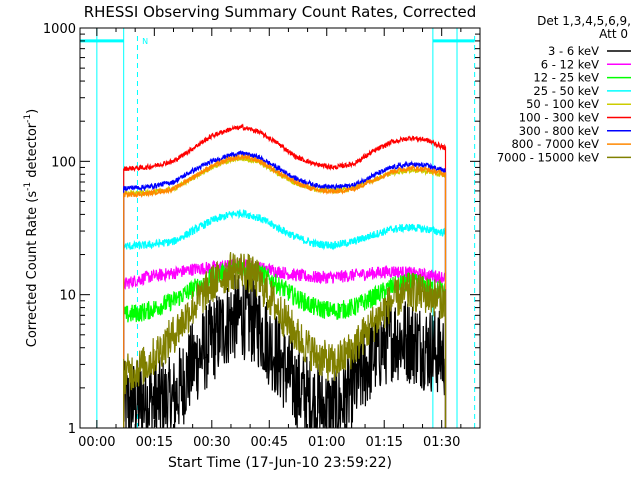 Image resolution: width=640 pixels, height=480 pixels. What do you see at coordinates (280, 463) in the screenshot?
I see `x-axis-label: Start Time (17-Jun-10 23:59:22)` at bounding box center [280, 463].